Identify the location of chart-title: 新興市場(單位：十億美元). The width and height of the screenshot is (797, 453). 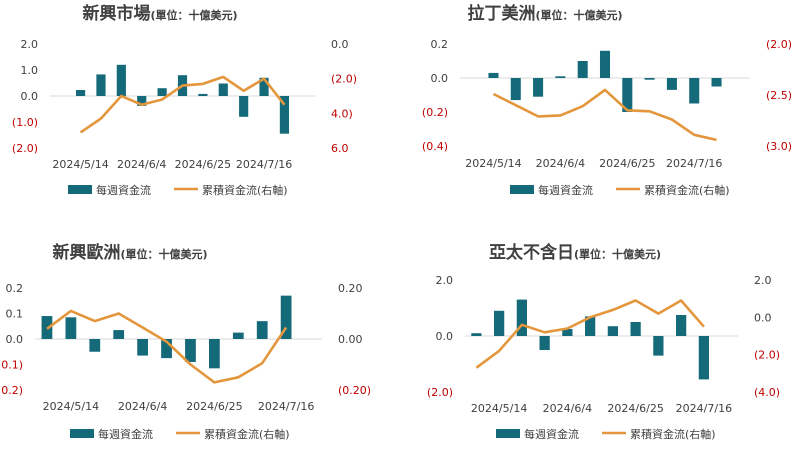
(159, 13).